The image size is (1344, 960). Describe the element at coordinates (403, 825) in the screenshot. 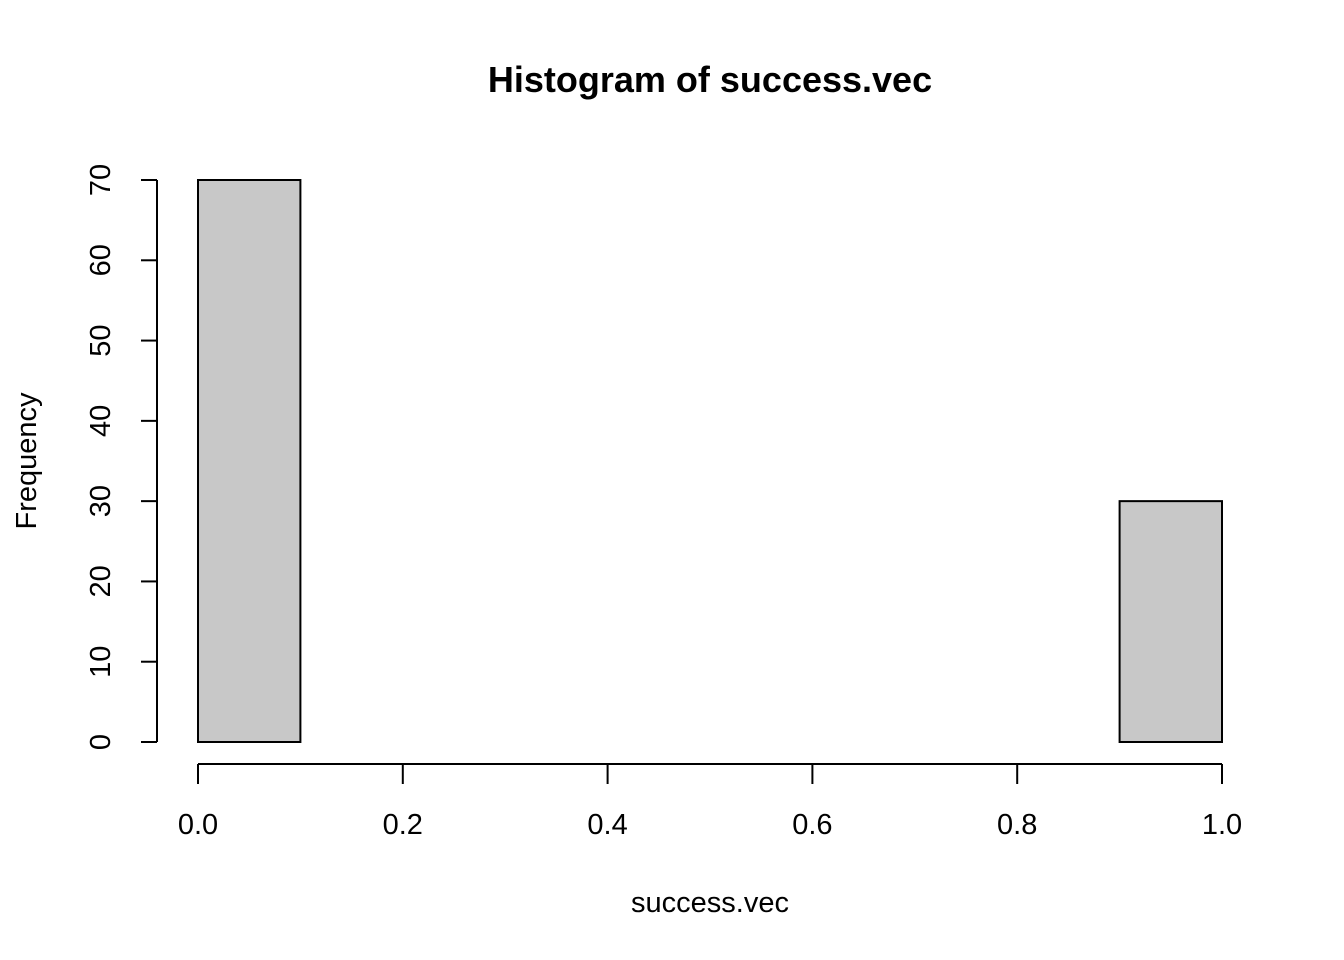

I see `x-tick-label: 0.2` at that location.